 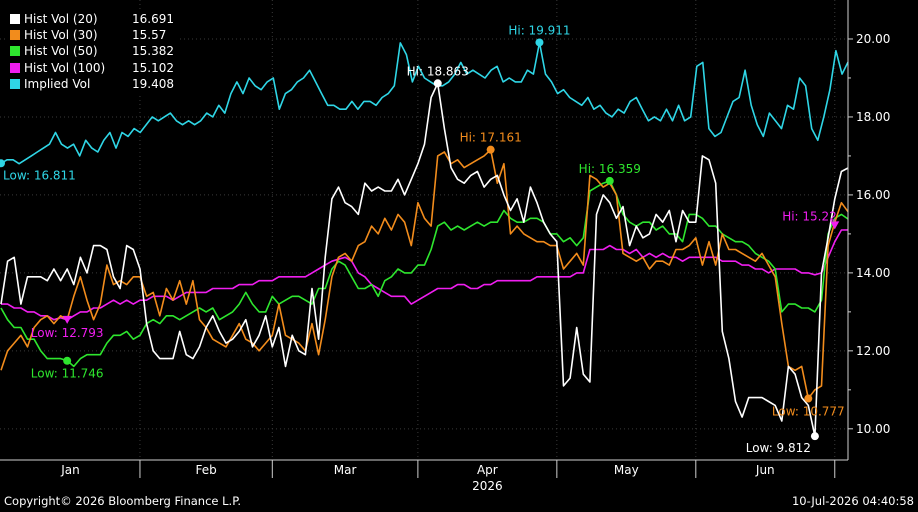 I want to click on legend-series-name: Hist Vol (100), so click(x=65, y=67).